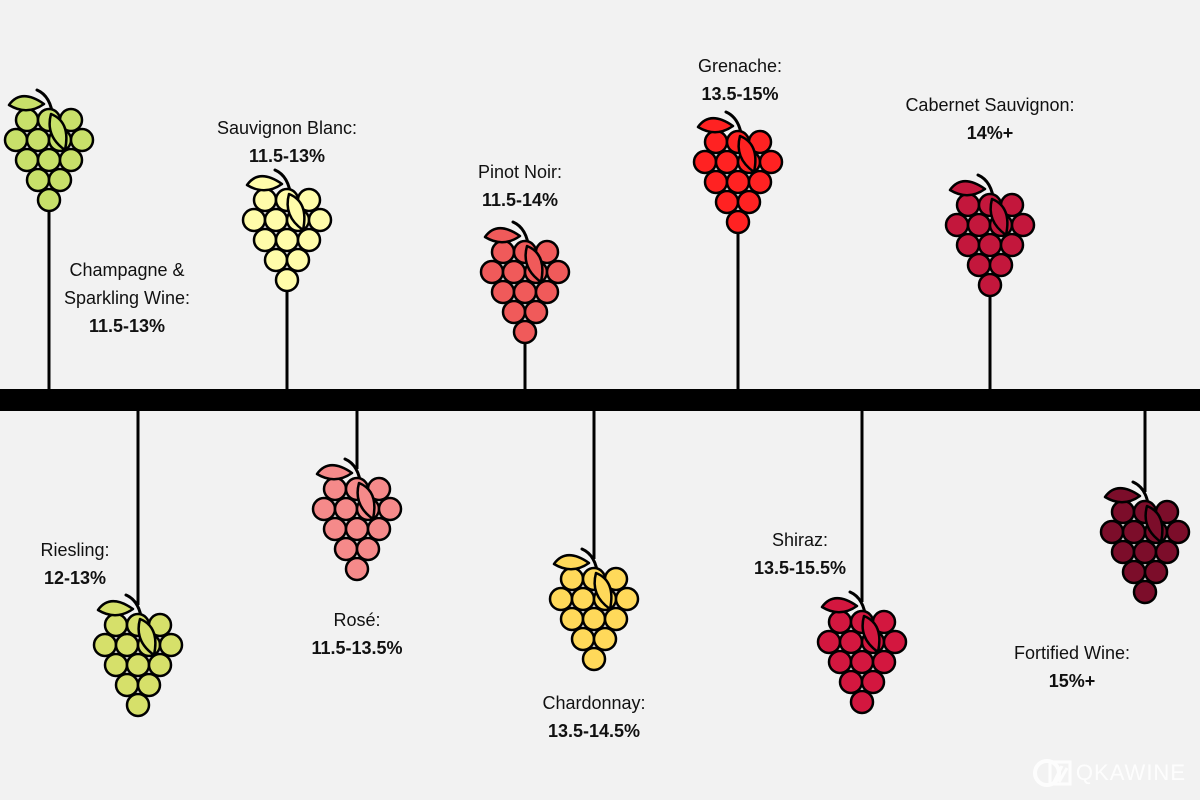  What do you see at coordinates (287, 142) in the screenshot?
I see `wine-label: Sauvignon Blanc: 11.5-13%` at bounding box center [287, 142].